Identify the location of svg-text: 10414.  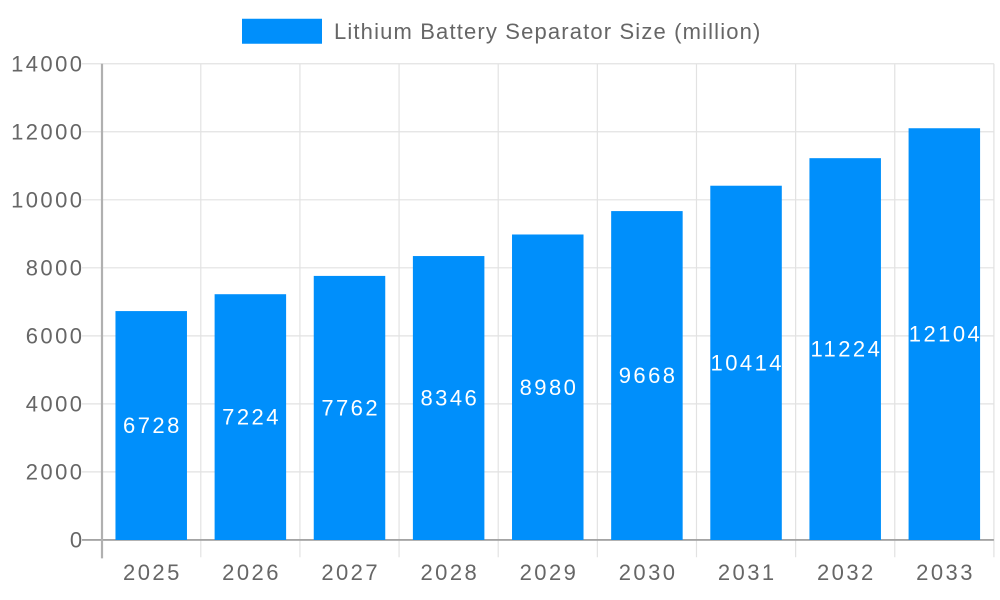
(747, 362).